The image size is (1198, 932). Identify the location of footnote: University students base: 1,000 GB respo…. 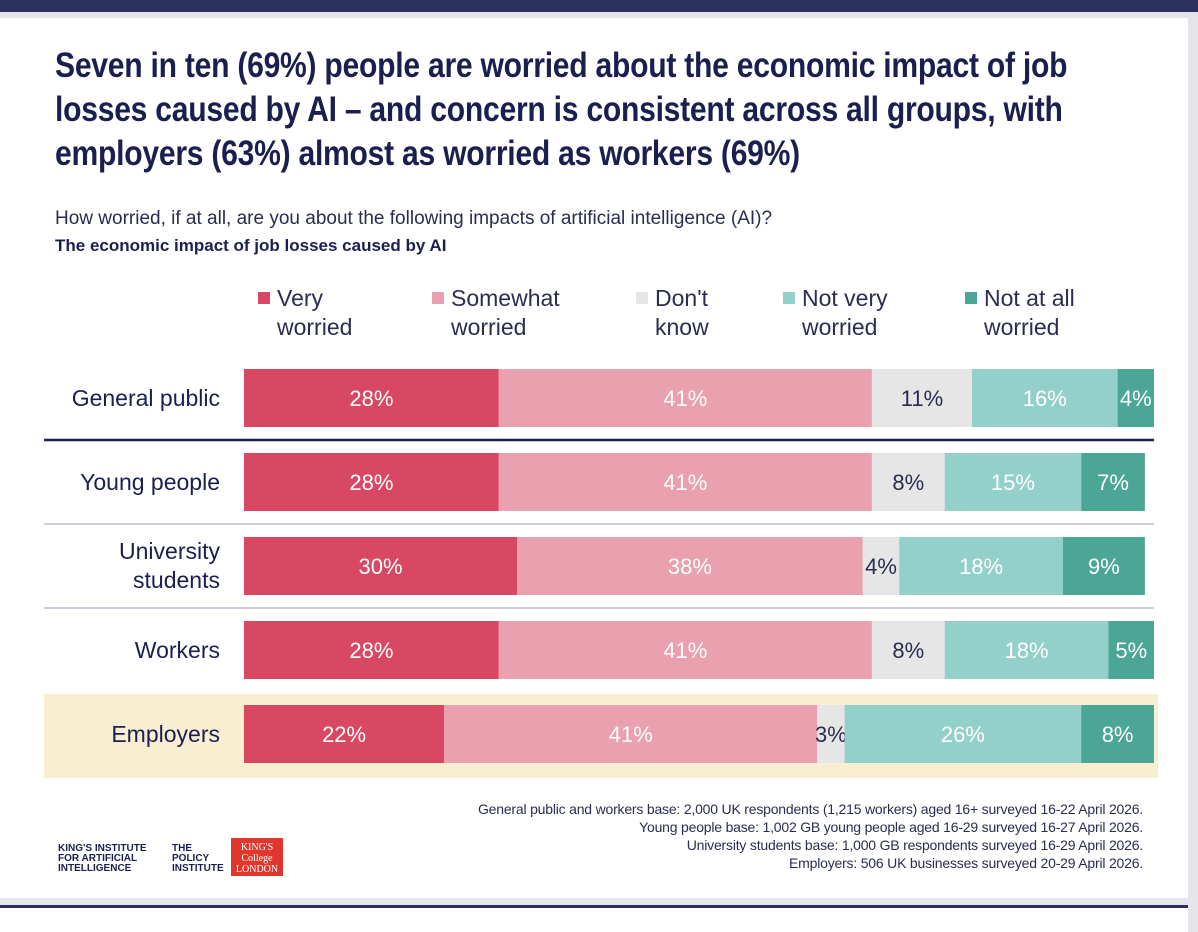
(914, 845).